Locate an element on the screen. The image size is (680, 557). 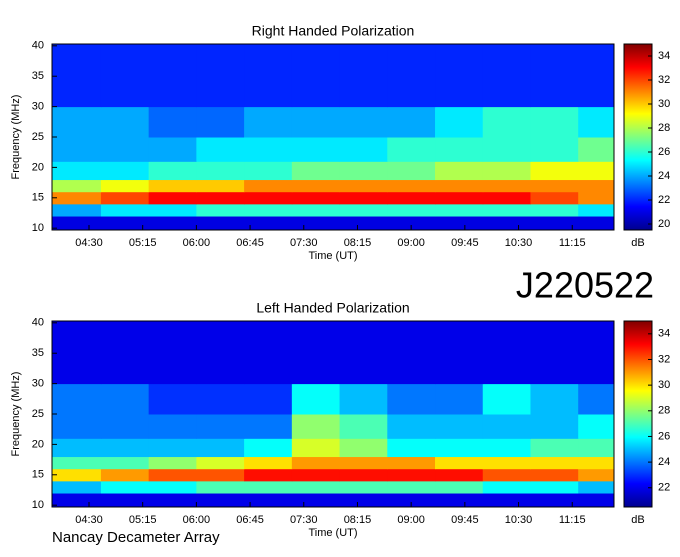
x-tick-label: 09:00 is located at coordinates (411, 243).